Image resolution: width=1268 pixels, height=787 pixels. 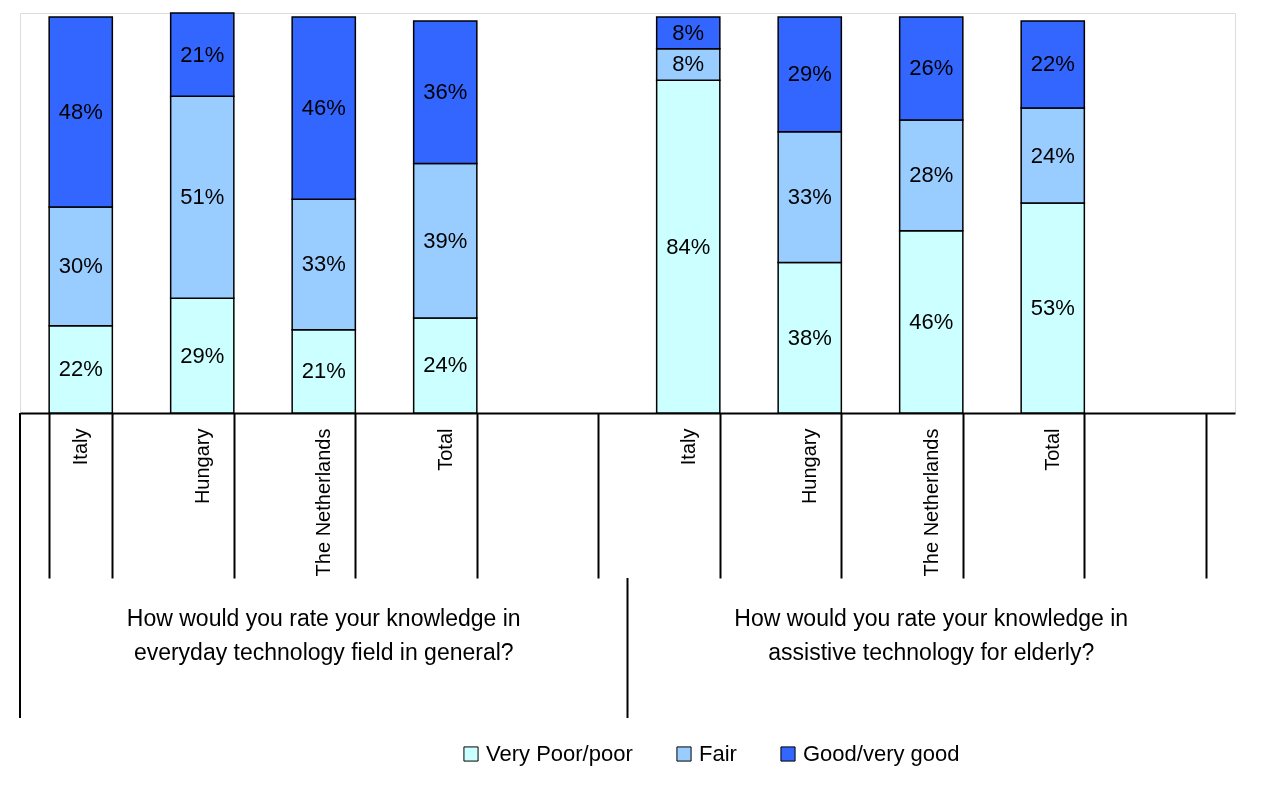 I want to click on data-label: 51%, so click(x=202, y=197).